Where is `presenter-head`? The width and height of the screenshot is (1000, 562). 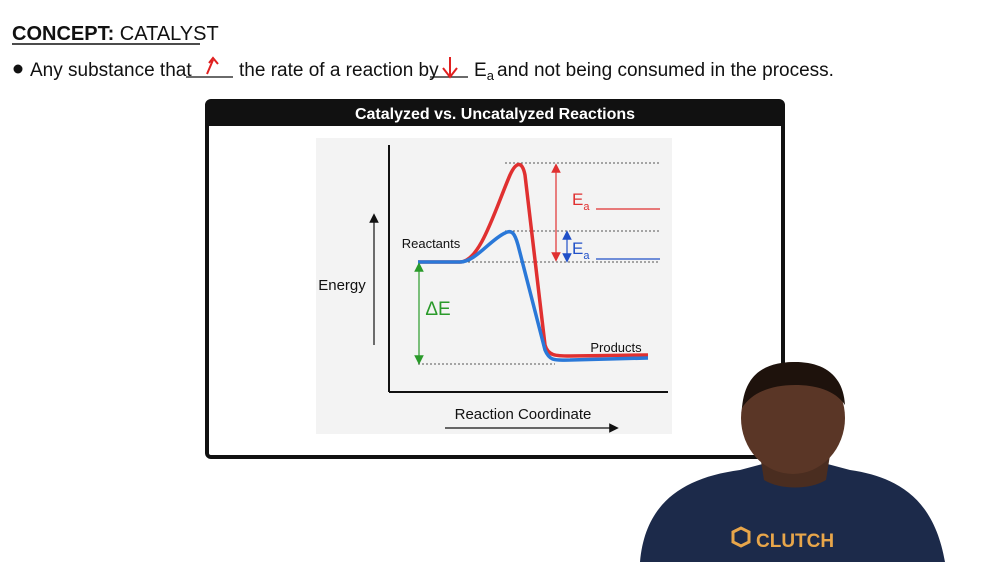
presenter-head is located at coordinates (793, 418).